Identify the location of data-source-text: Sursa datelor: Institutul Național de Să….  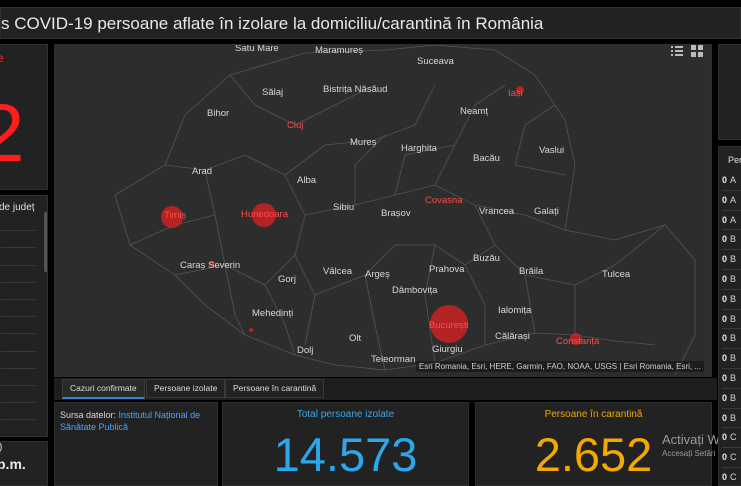
(138, 421).